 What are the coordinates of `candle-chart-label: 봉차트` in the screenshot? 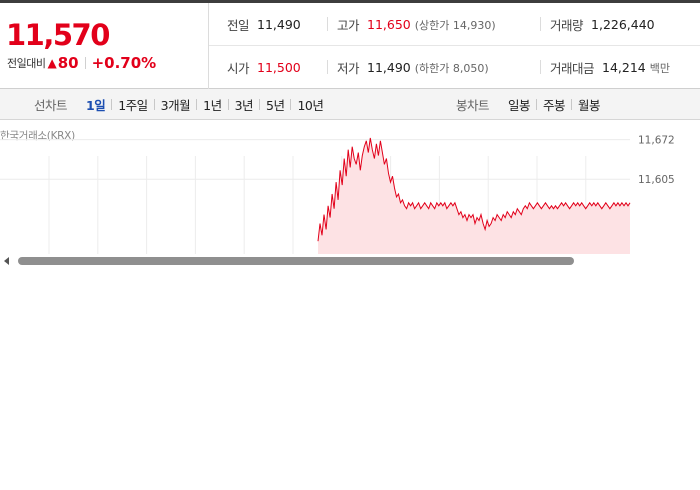 It's located at (473, 105).